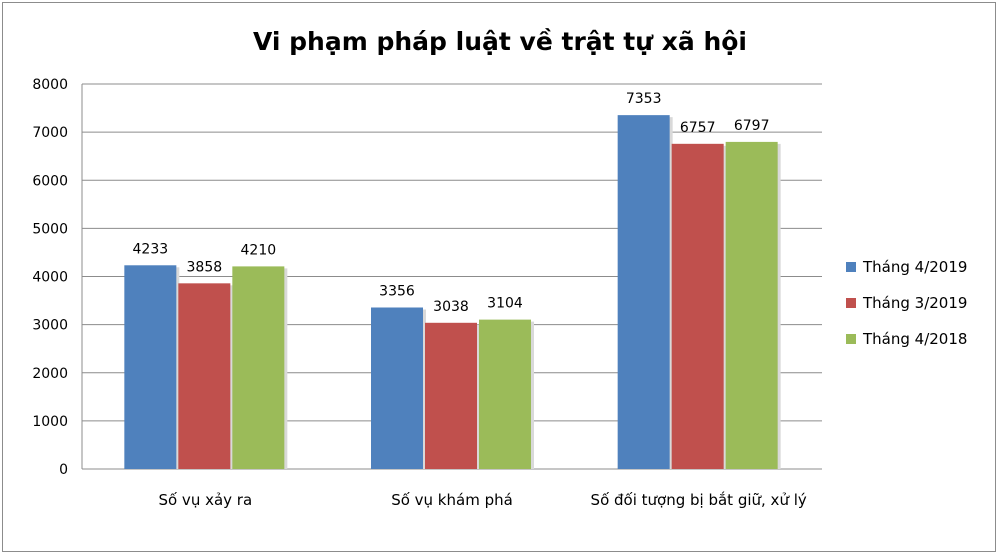  What do you see at coordinates (397, 291) in the screenshot?
I see `data-label: 3356` at bounding box center [397, 291].